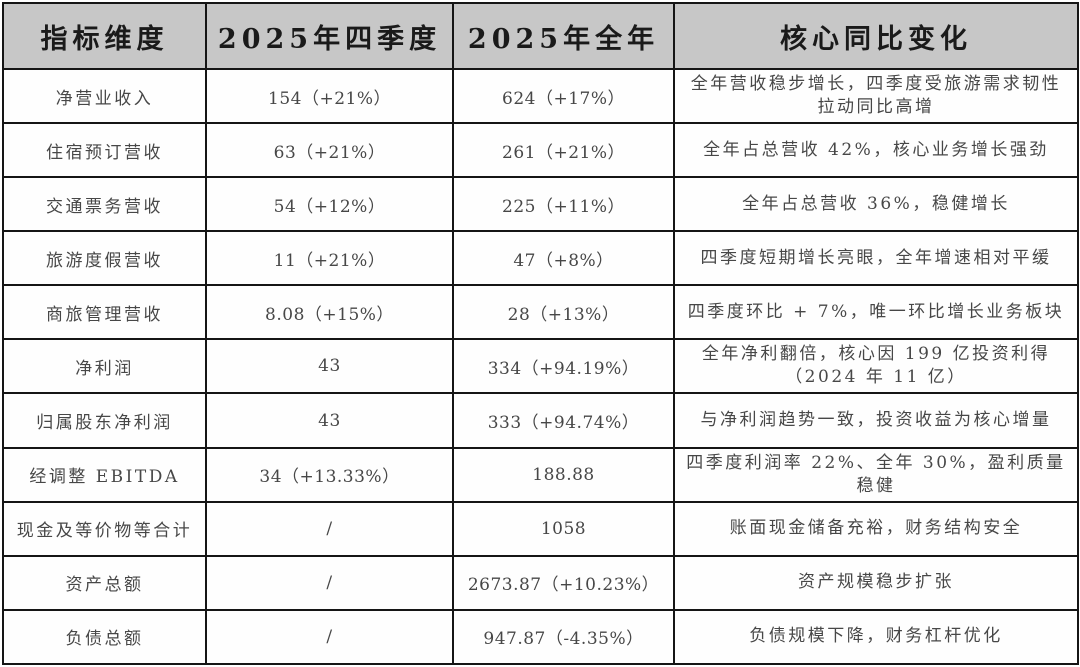 This screenshot has width=1080, height=667. I want to click on table-row-total-assets: 资产总额 / 2673.87（+10.23%） 资产规模稳步扩张, so click(540, 582).